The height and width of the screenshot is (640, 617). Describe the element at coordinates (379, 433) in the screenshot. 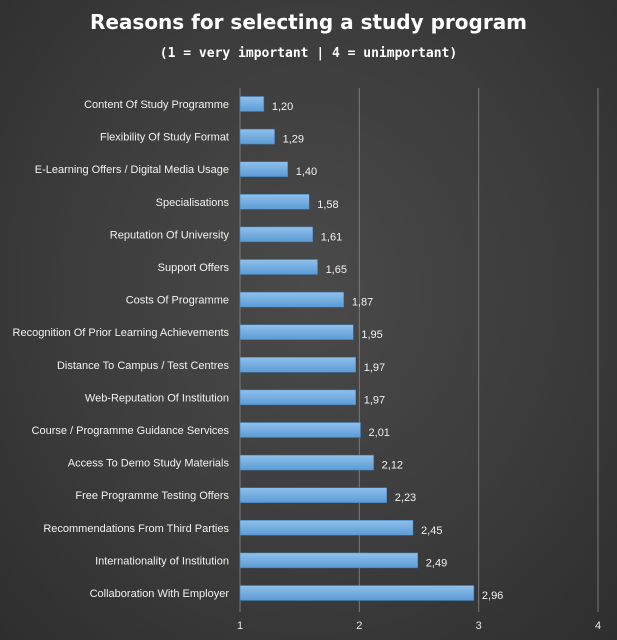

I see `value-label: 2,01` at that location.